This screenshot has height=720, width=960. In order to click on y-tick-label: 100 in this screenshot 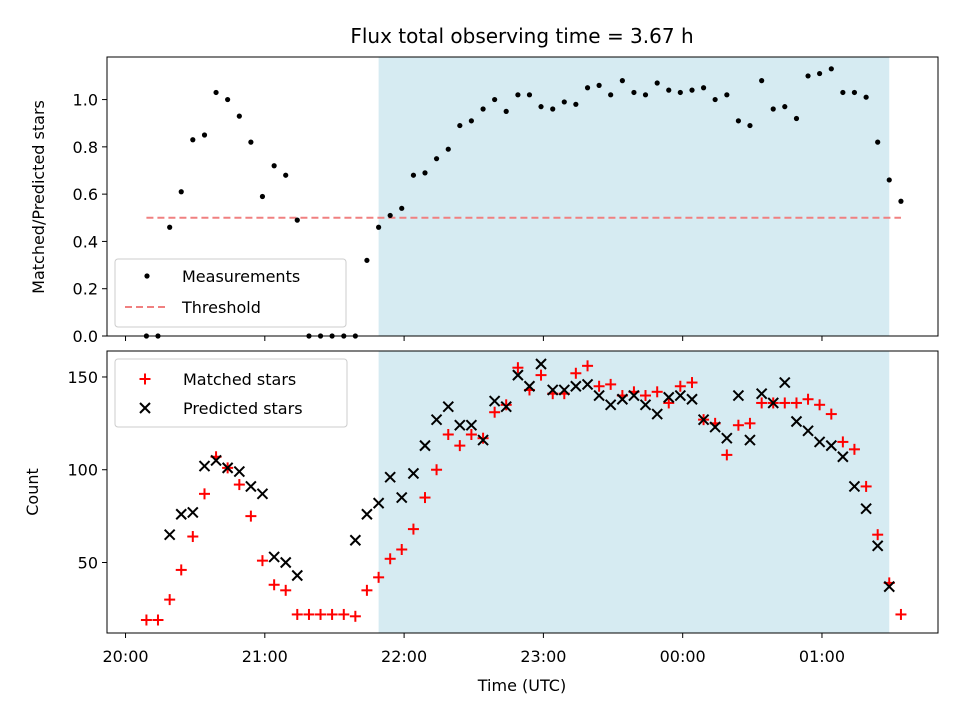, I will do `click(82, 470)`.